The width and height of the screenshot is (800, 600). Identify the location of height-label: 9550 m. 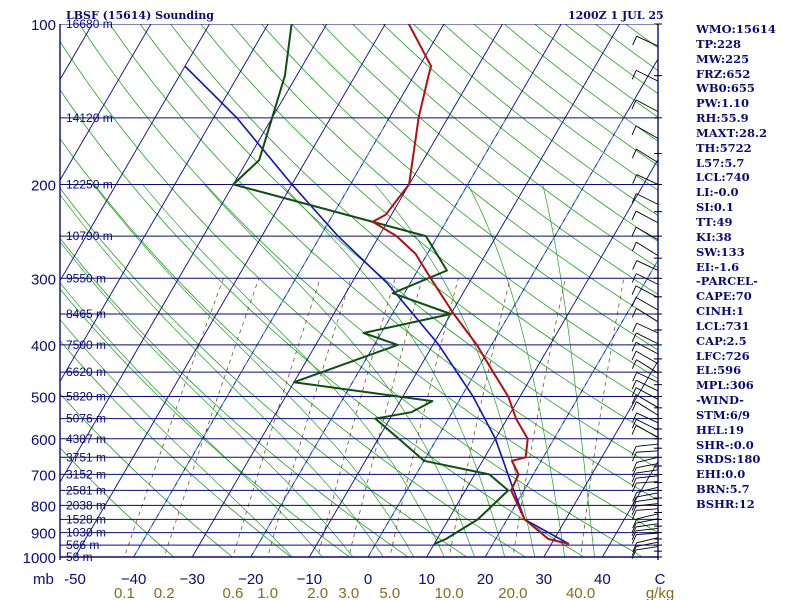
(86, 278).